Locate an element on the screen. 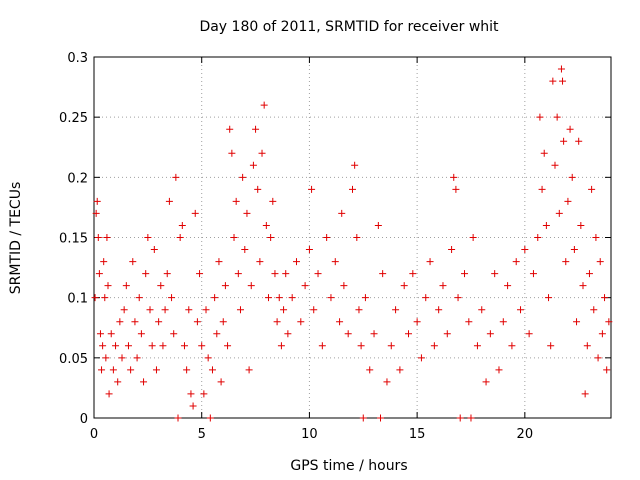  y-tick-label: 0.05 is located at coordinates (73, 359).